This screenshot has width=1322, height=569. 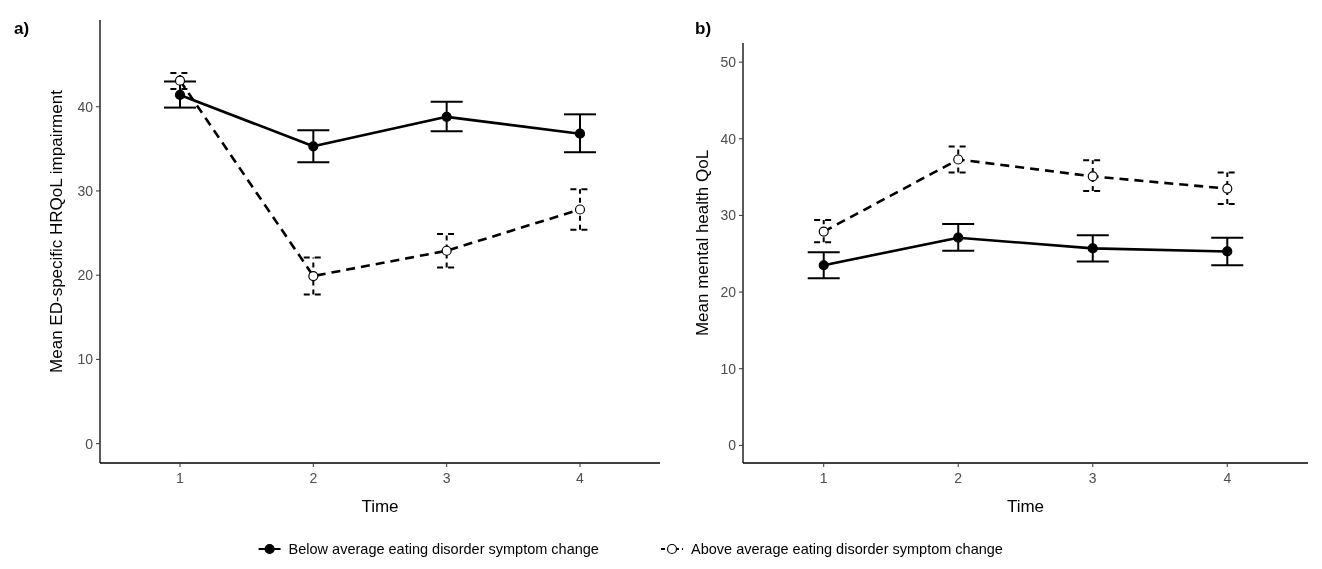 What do you see at coordinates (56, 231) in the screenshot?
I see `y-axis-title: Mean ED-specific HRQoL impairment` at bounding box center [56, 231].